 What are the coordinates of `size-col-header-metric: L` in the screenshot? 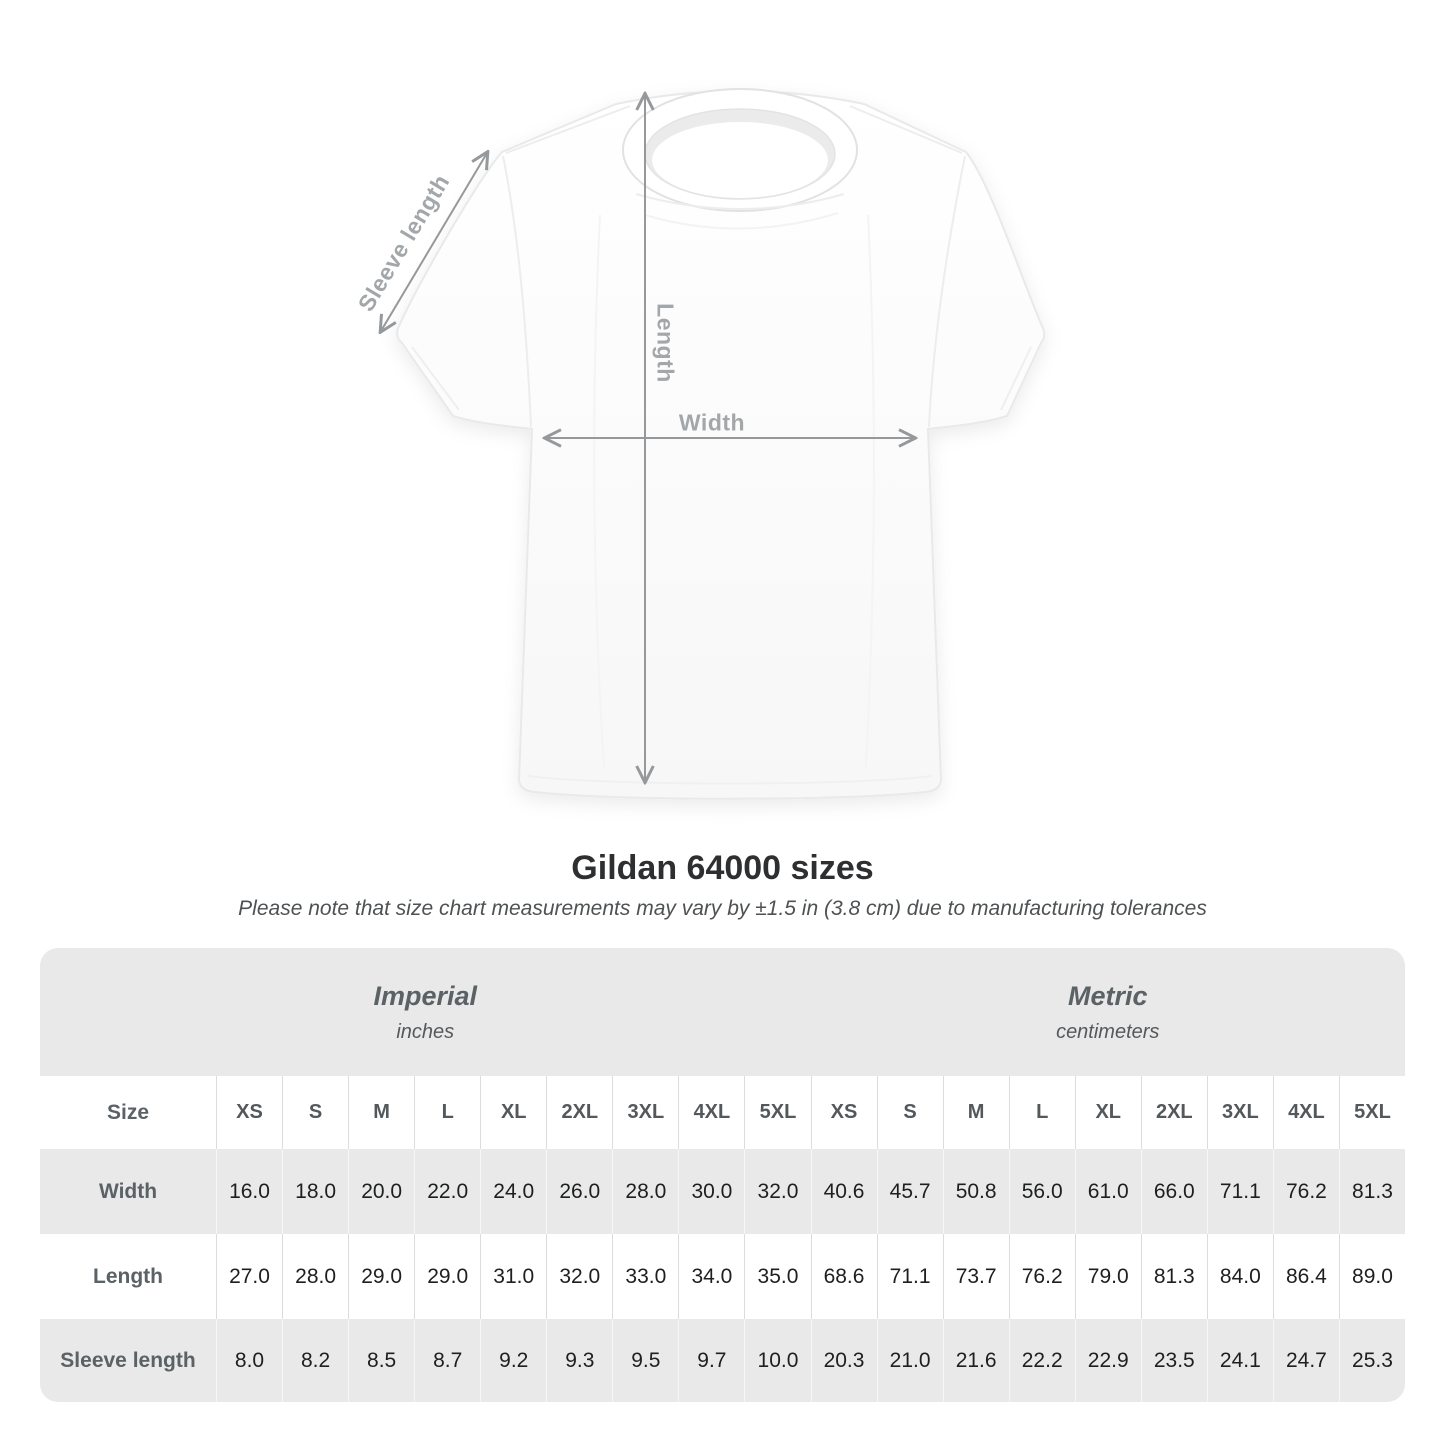 It's located at (1041, 1112).